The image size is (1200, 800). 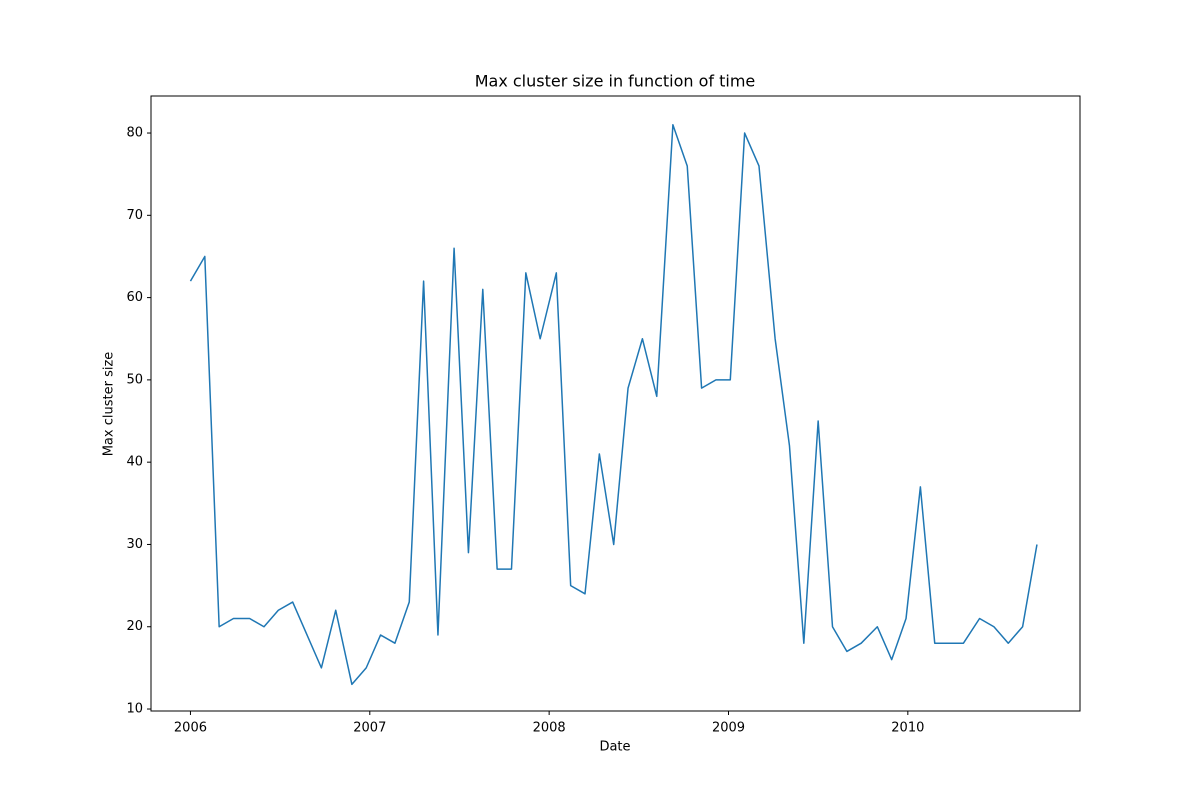 I want to click on y-tick-label: 20, so click(x=134, y=626).